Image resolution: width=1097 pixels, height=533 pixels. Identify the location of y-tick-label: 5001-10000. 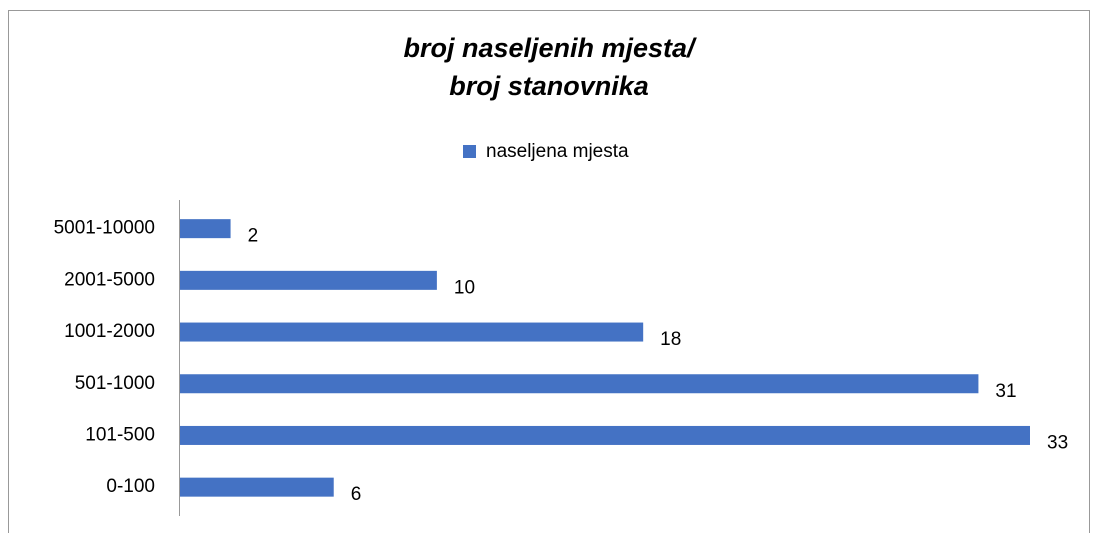
(104, 228).